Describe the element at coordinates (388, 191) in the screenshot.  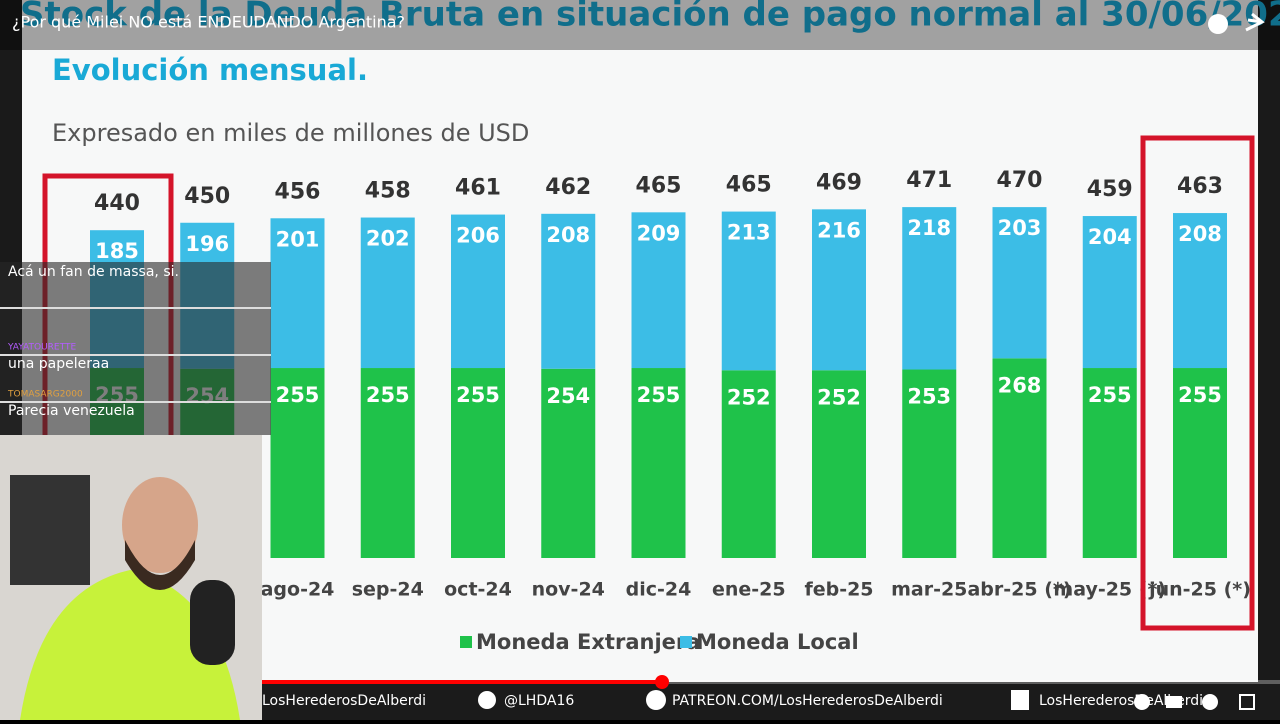
I see `total-label: 458` at that location.